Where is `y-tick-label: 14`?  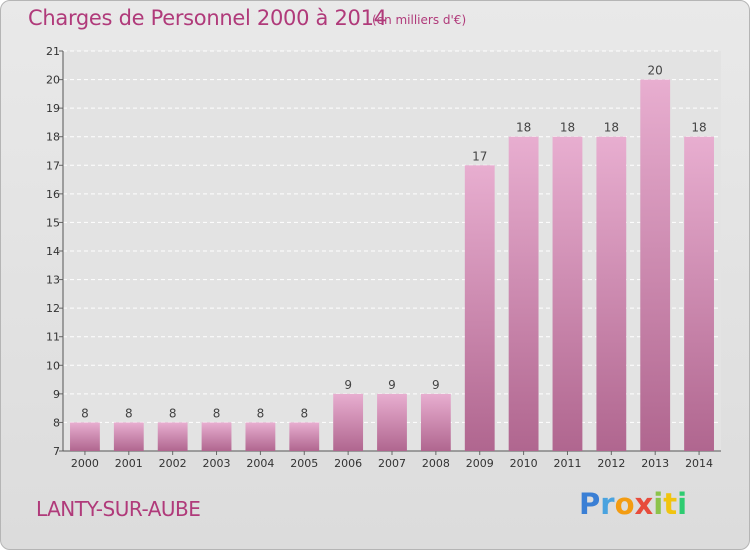 y-tick-label: 14 is located at coordinates (53, 251).